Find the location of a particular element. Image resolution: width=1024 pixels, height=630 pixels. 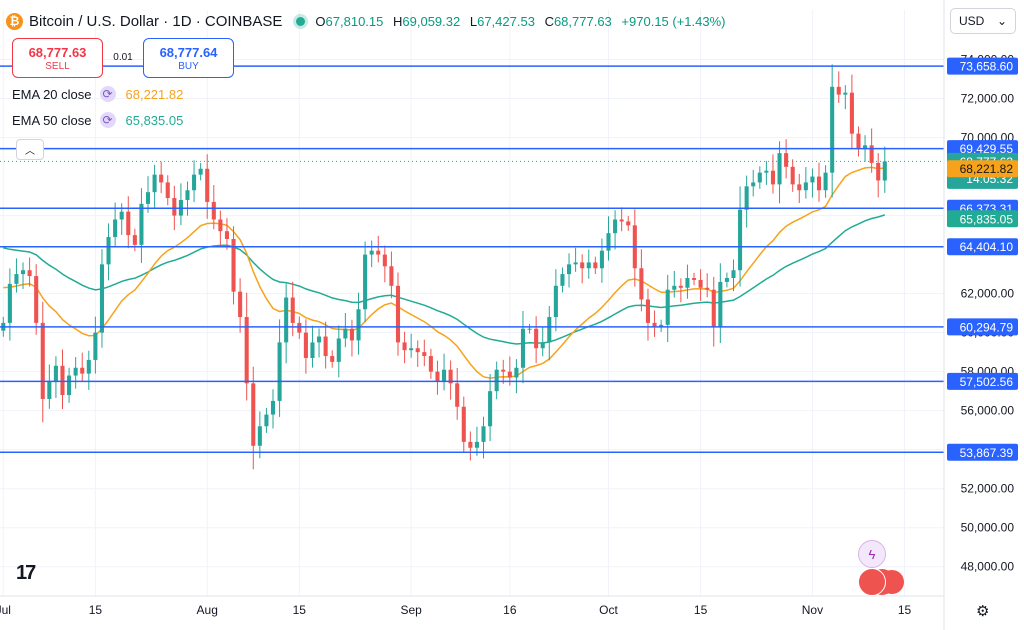

ema-20-value: 68,221.82 is located at coordinates (154, 94).